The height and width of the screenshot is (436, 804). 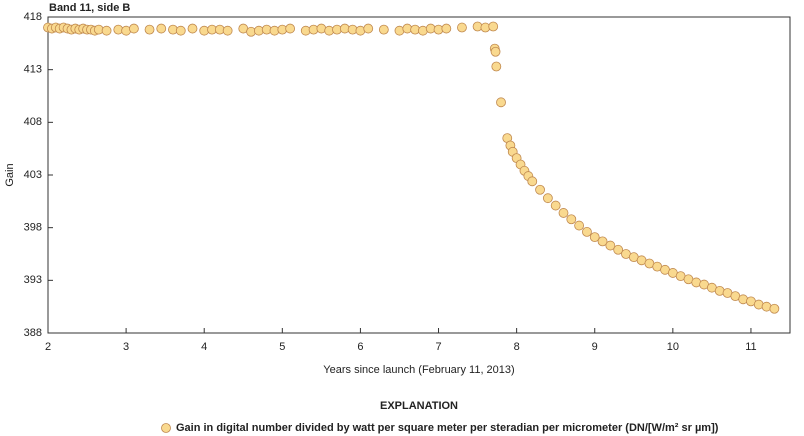 What do you see at coordinates (33, 17) in the screenshot?
I see `y-tick-label: 418` at bounding box center [33, 17].